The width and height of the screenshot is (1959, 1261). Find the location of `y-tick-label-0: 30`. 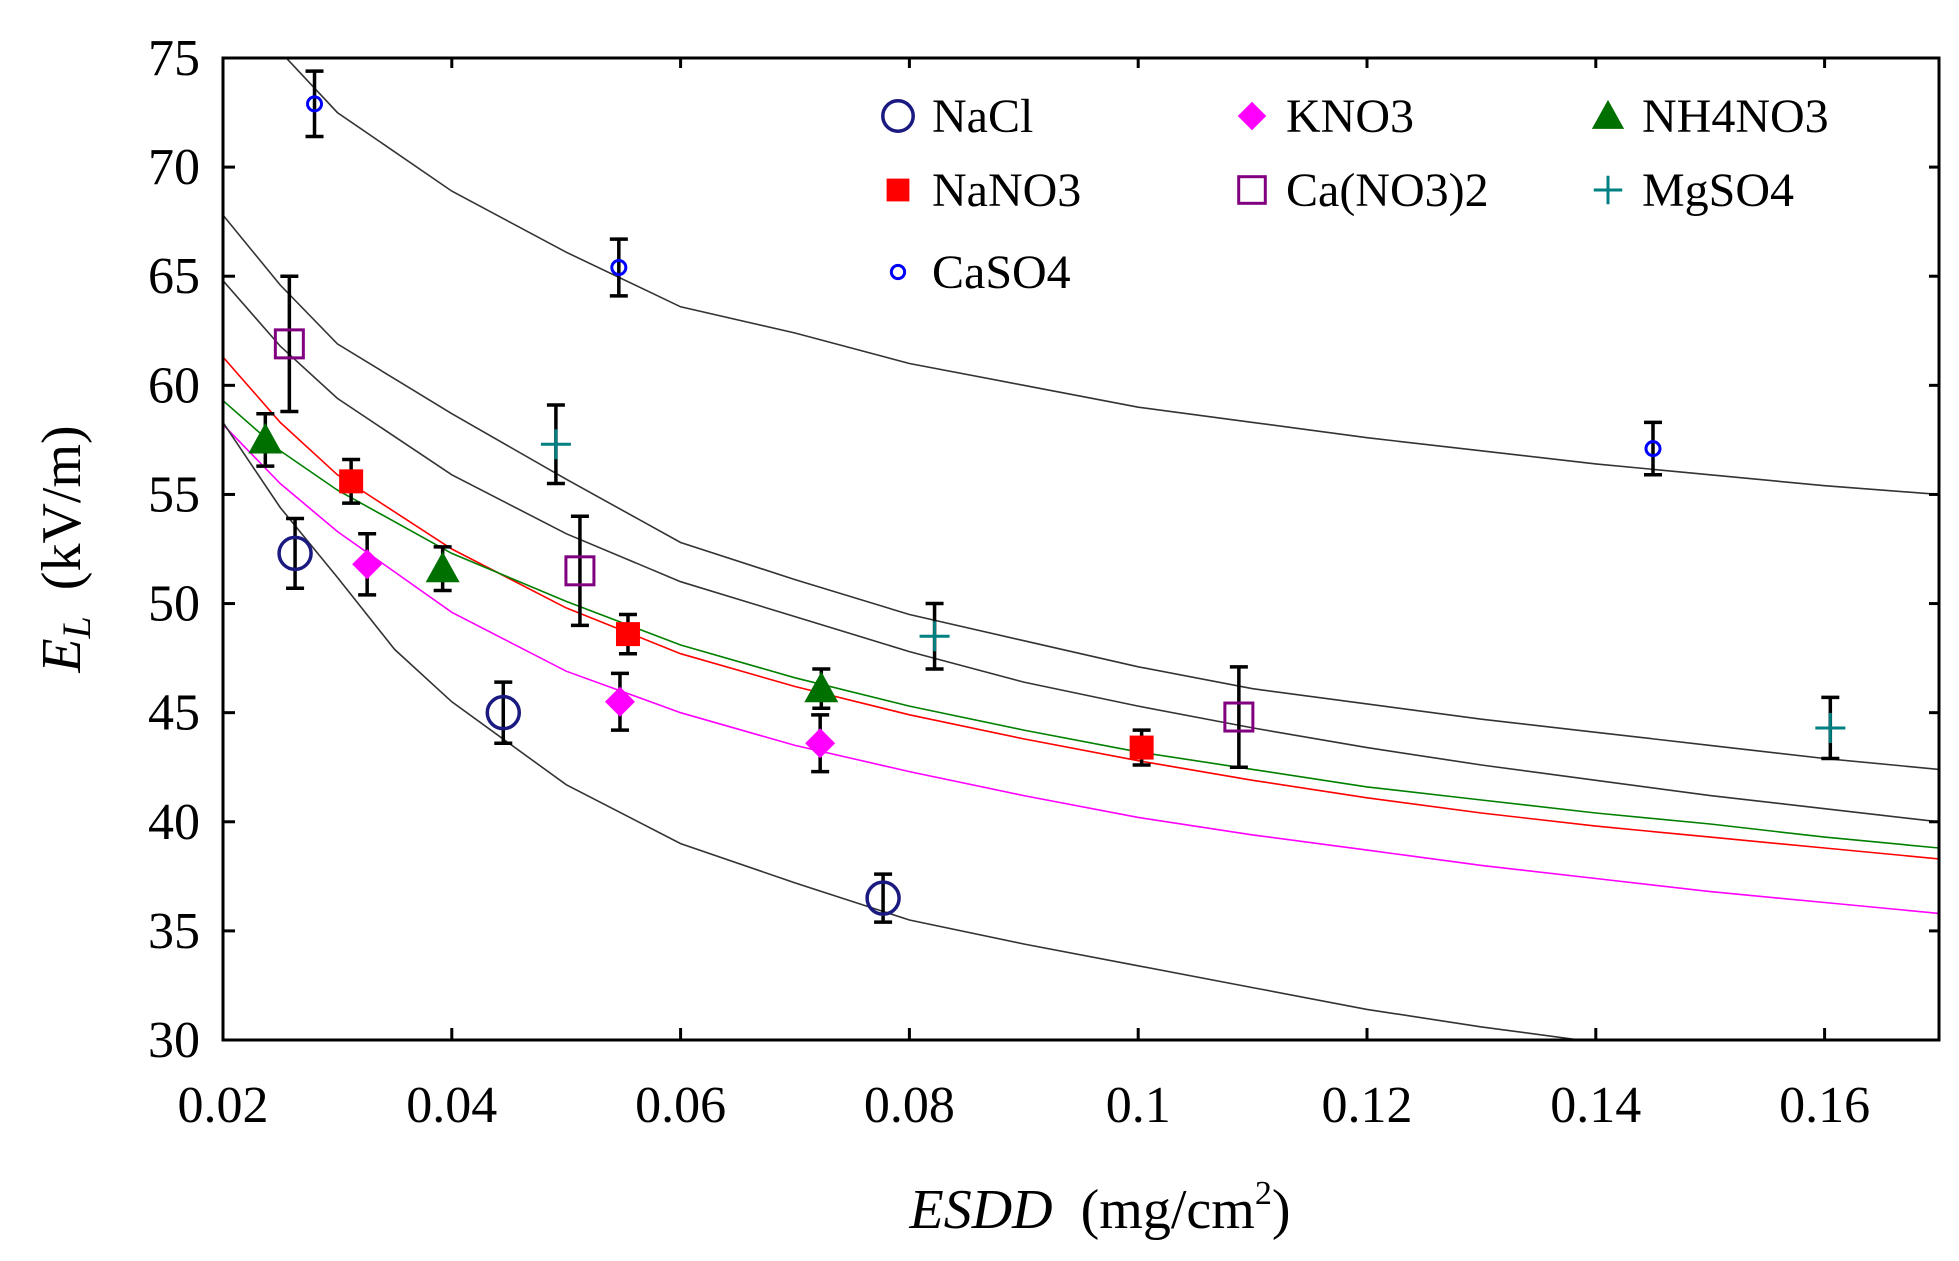

y-tick-label-0: 30 is located at coordinates (174, 1040).